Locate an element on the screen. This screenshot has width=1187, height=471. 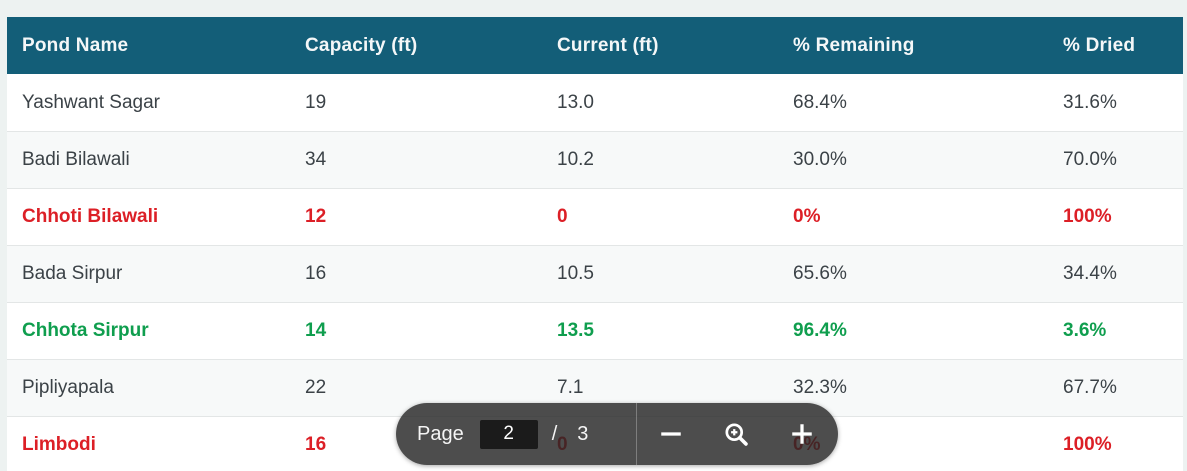
pond-name-cell: Chhoti Bilawali is located at coordinates (90, 216).